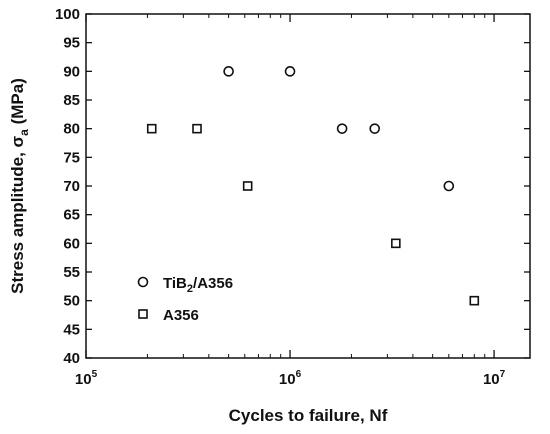 The height and width of the screenshot is (434, 550). What do you see at coordinates (71, 100) in the screenshot?
I see `y-tick-label: 85` at bounding box center [71, 100].